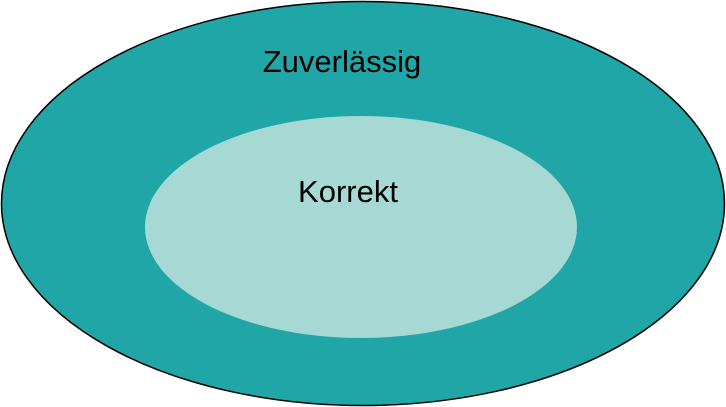 This screenshot has height=407, width=726. I want to click on outer-set-label: Zuverlässig, so click(342, 61).